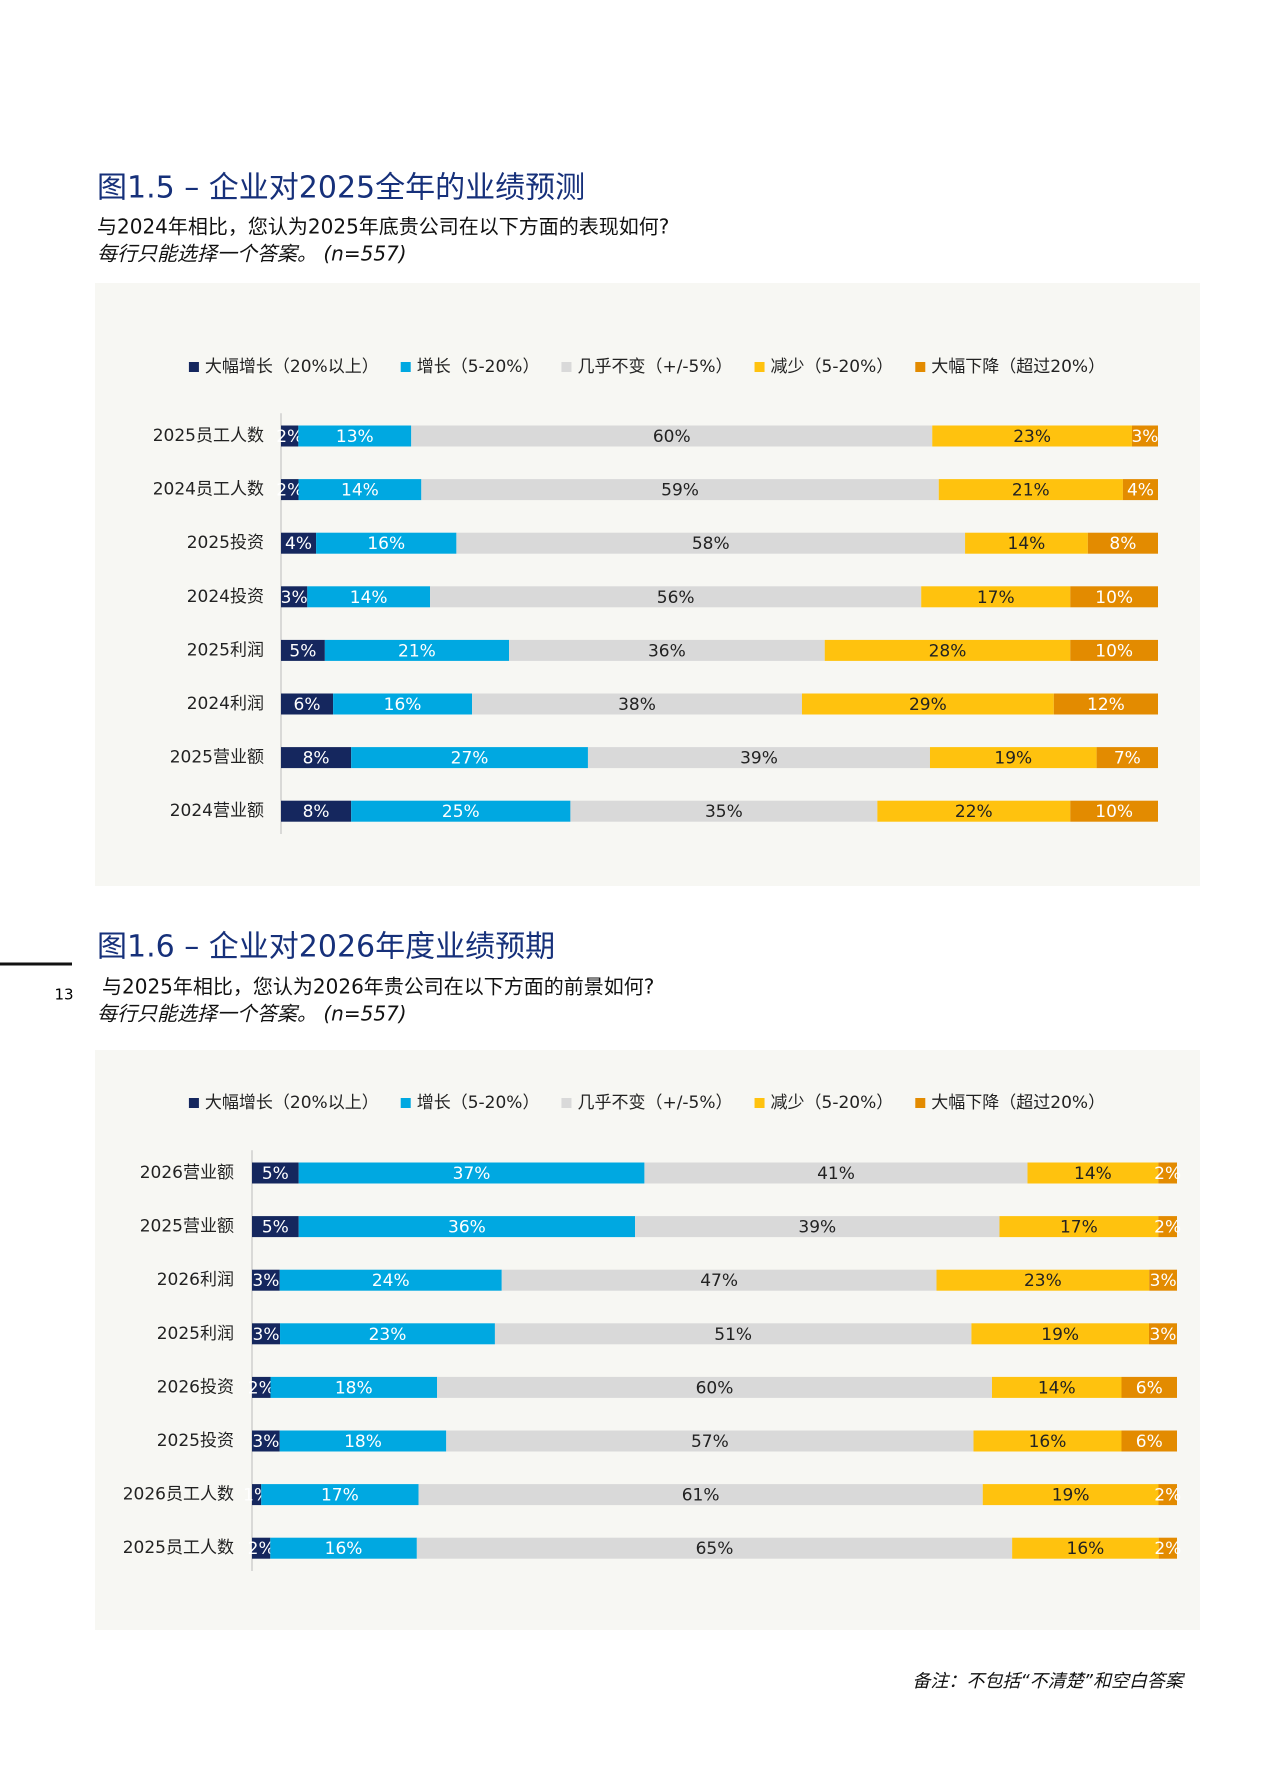 The height and width of the screenshot is (1790, 1276). I want to click on legend-label: 大幅下降（超过20%）, so click(1018, 367).